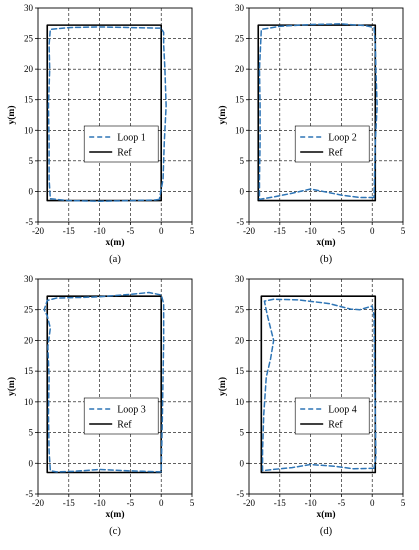 This screenshot has width=419, height=550. I want to click on legend: Loop 1 Ref, so click(121, 144).